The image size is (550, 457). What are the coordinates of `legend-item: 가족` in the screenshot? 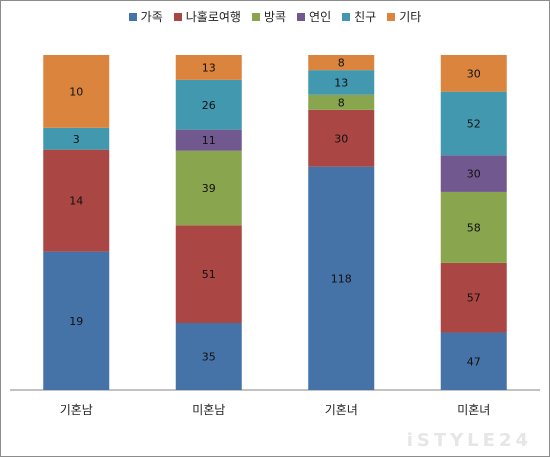 It's located at (145, 16).